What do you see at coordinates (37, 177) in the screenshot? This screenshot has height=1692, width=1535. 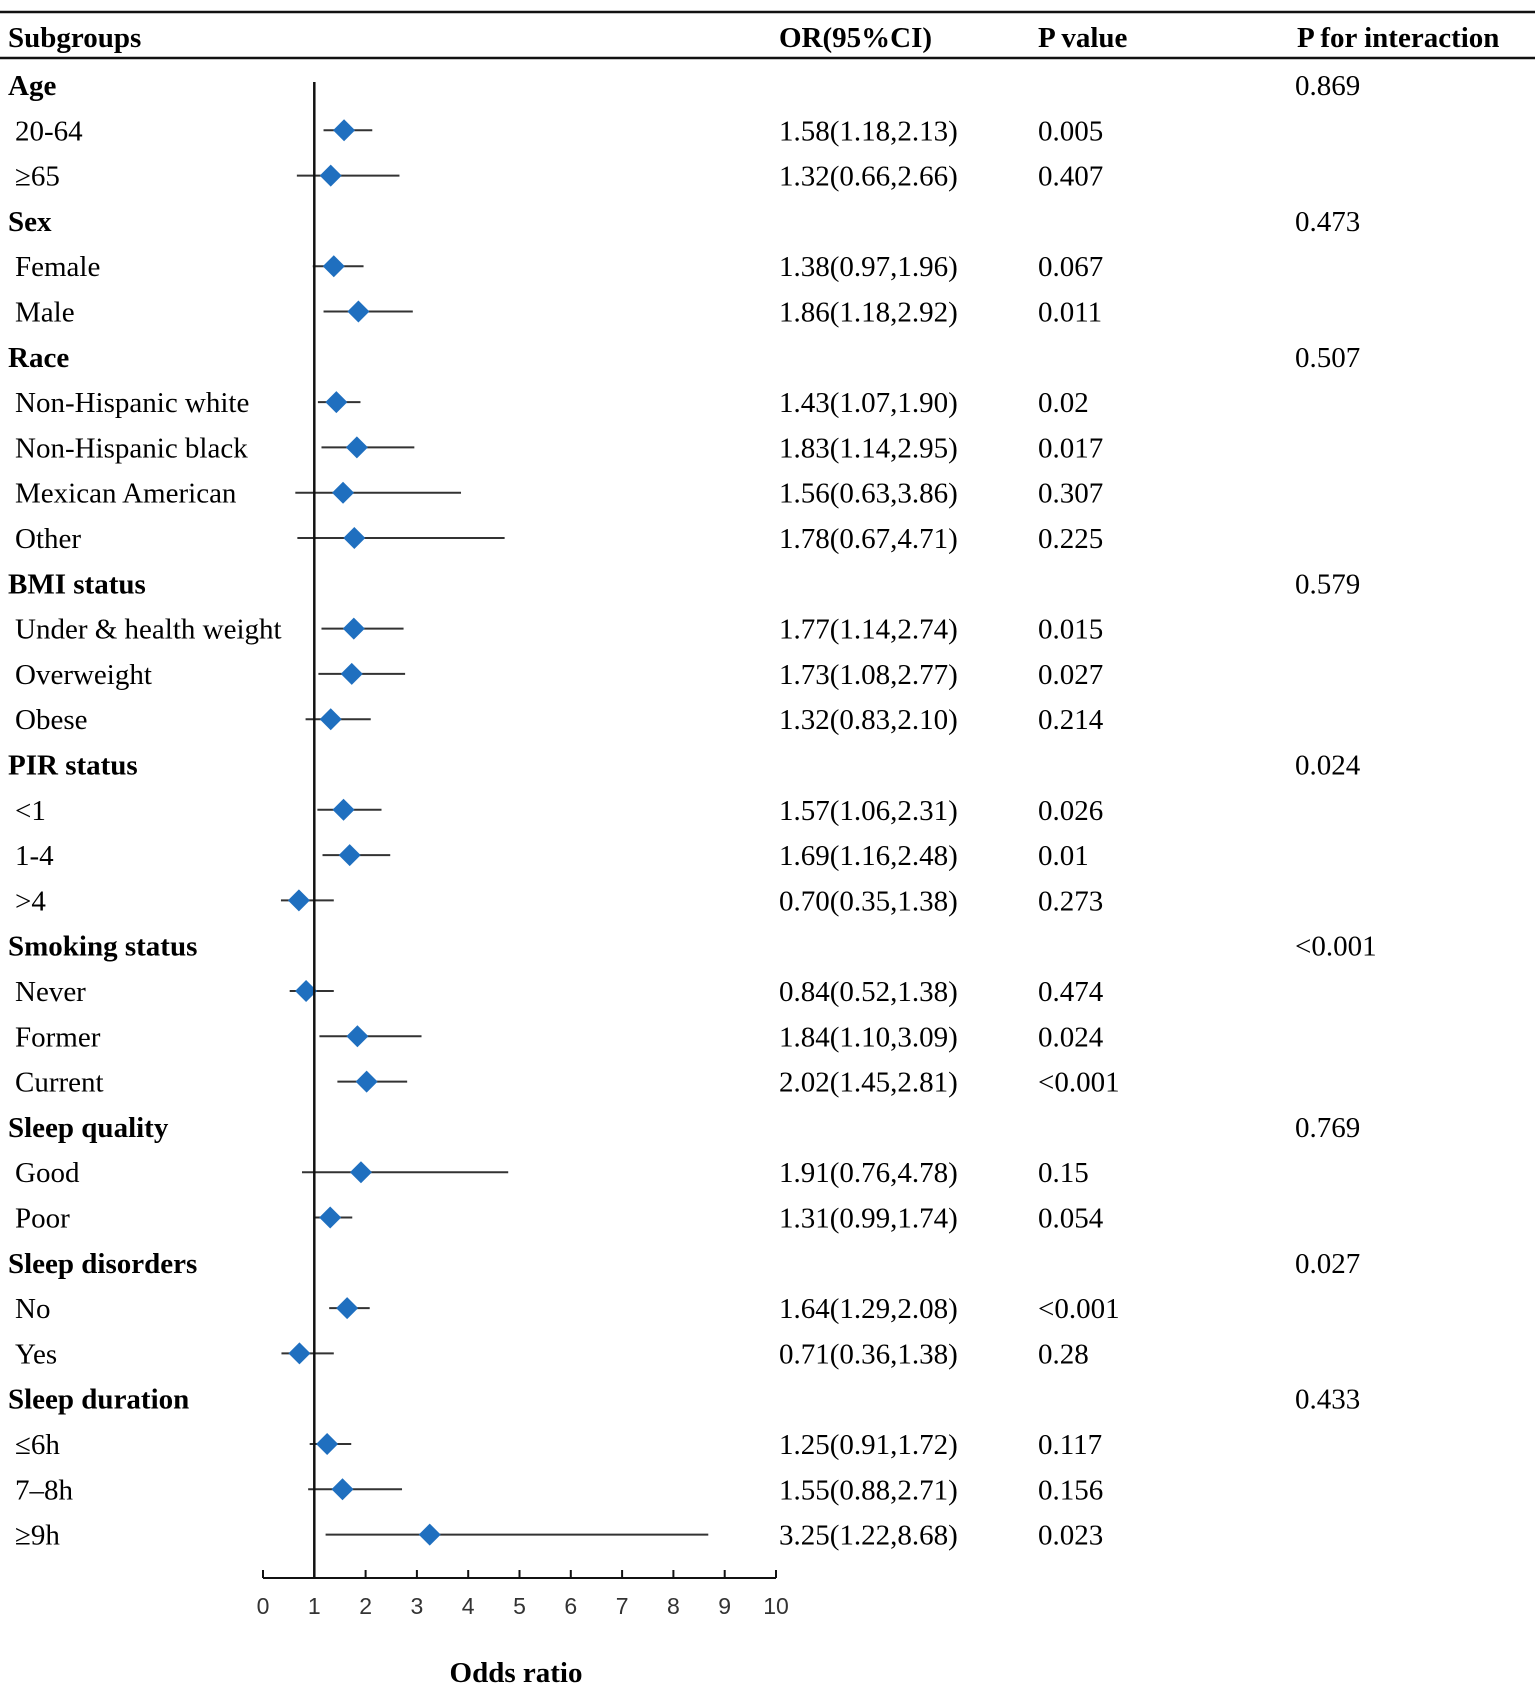 I see `subgroup-label: ≥65` at bounding box center [37, 177].